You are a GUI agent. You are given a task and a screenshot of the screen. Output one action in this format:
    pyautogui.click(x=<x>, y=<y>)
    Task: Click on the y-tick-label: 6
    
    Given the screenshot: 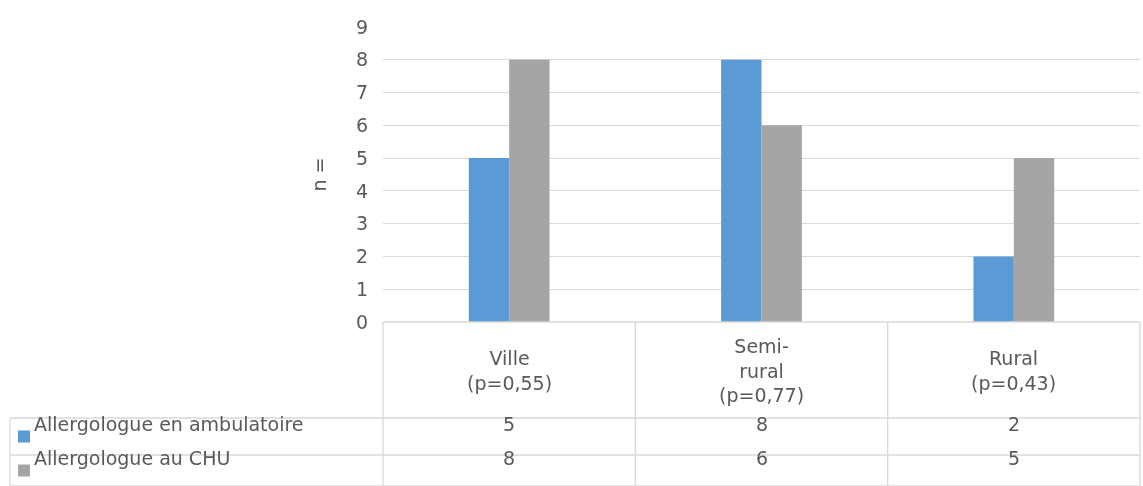 What is the action you would take?
    pyautogui.click(x=361, y=124)
    